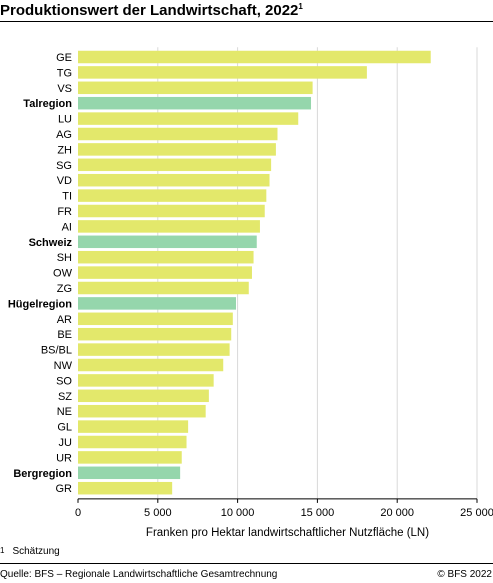  I want to click on bar-ge, so click(254, 57).